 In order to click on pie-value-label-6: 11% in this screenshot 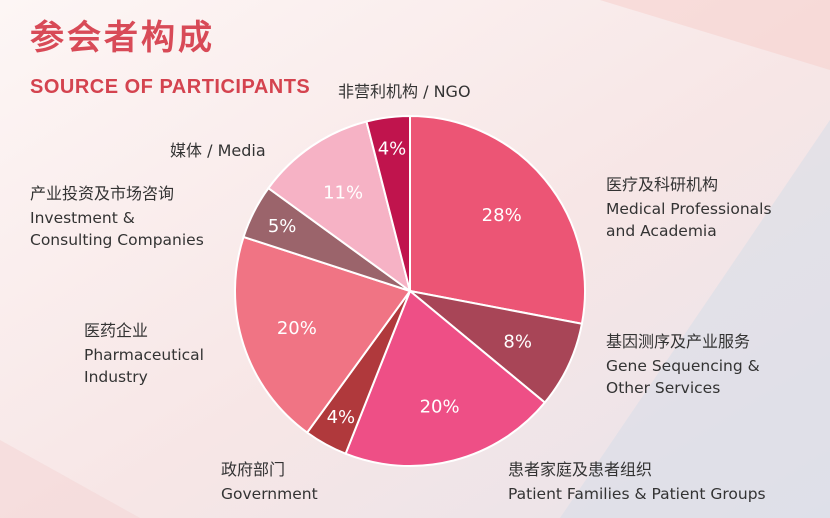, I will do `click(343, 193)`.